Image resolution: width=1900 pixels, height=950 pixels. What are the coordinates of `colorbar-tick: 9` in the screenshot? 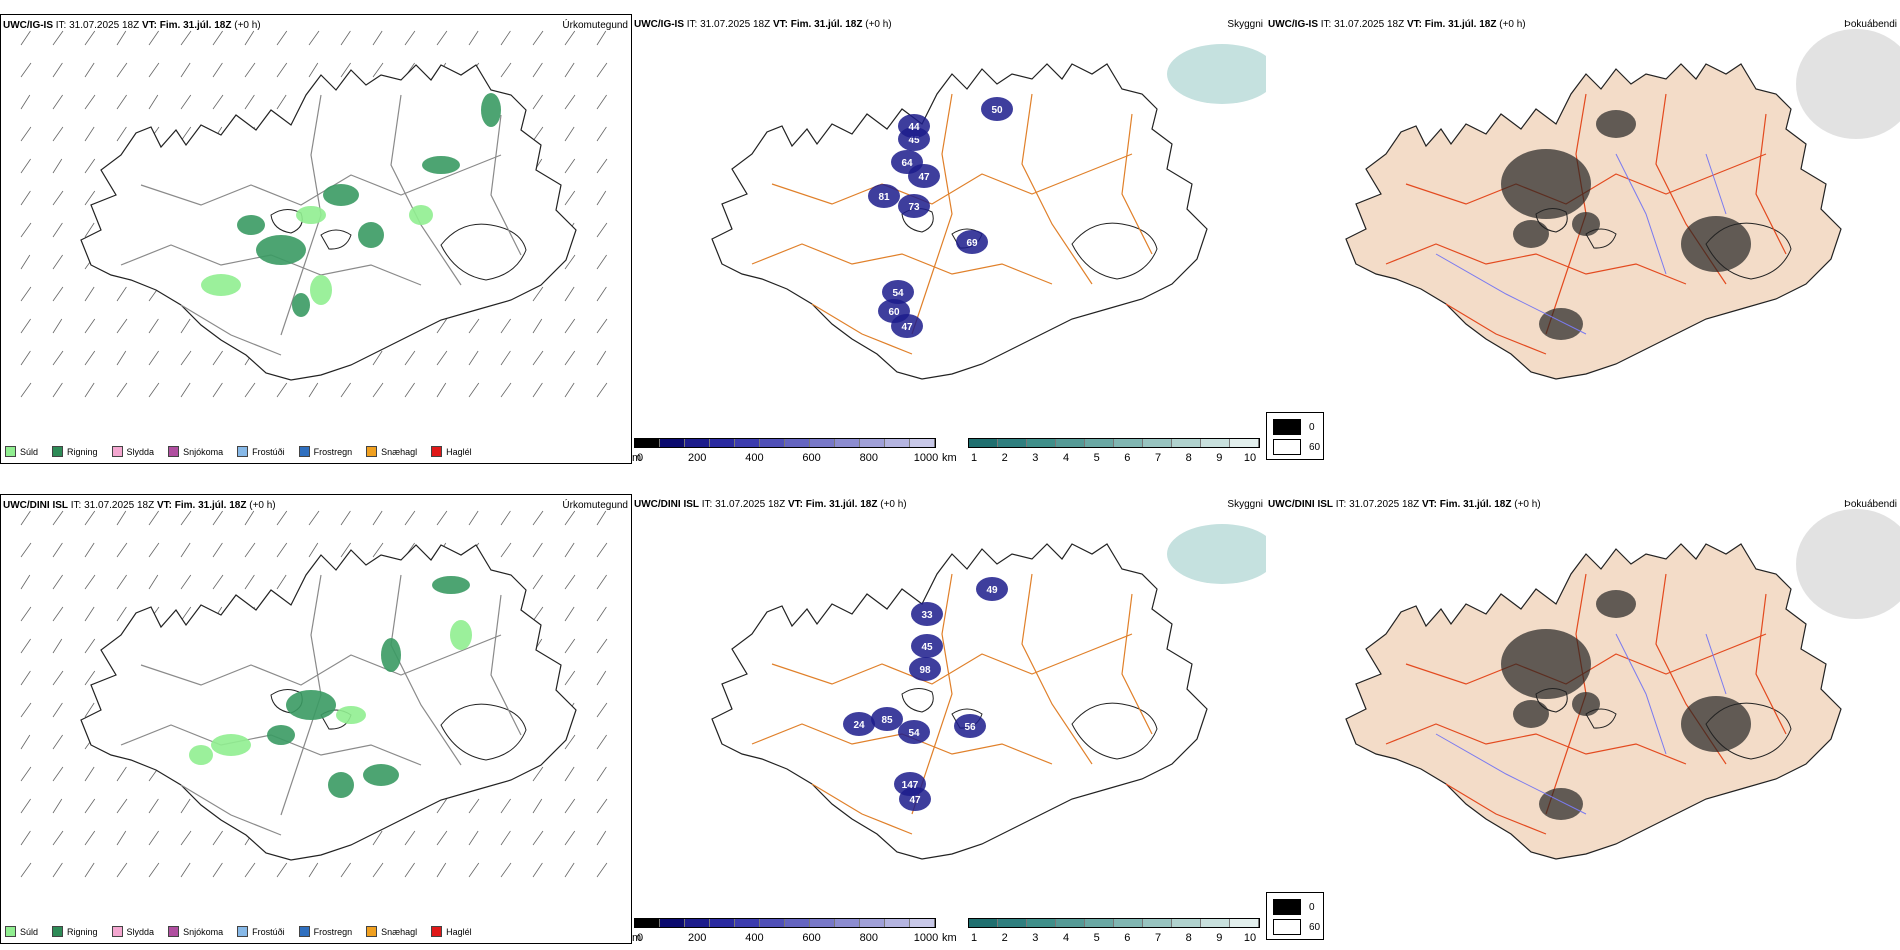 It's located at (1219, 938).